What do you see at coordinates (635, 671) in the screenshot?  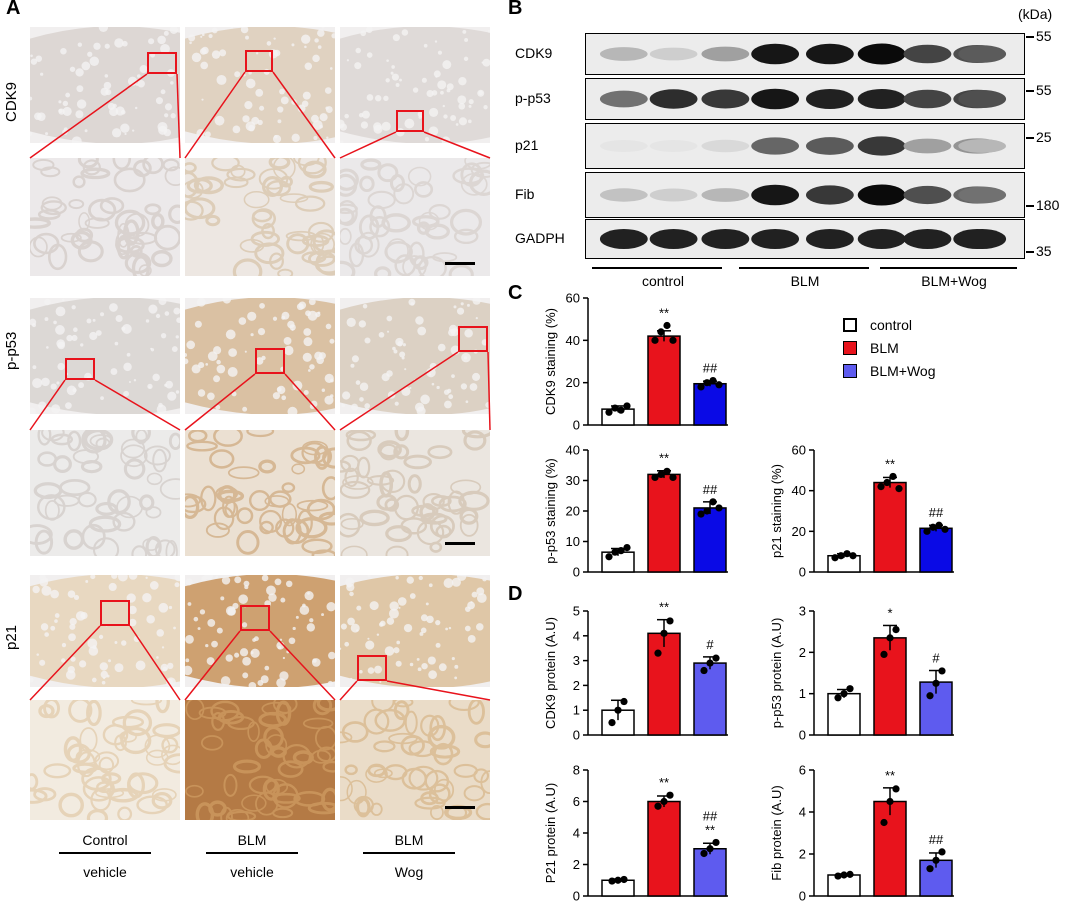 I see `bar-chart-4: 0 1 2 3 4 5 CDK9 protein (A.U) ** #` at bounding box center [635, 671].